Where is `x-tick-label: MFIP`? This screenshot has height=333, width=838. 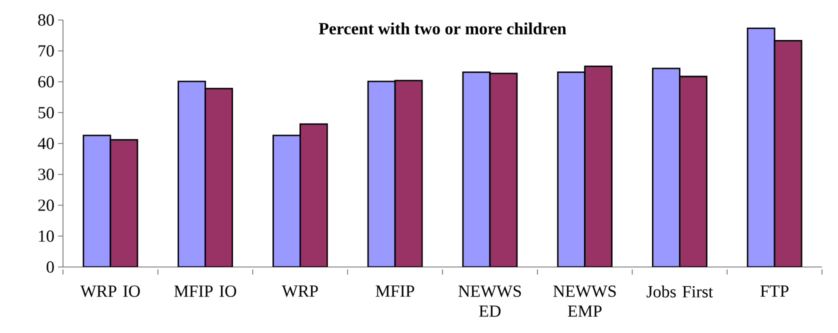 x-tick-label: MFIP is located at coordinates (395, 291).